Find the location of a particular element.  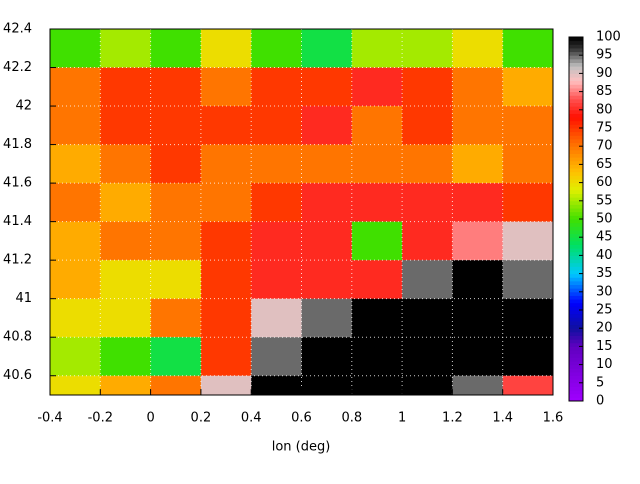

colorbar-tick-label: 40 is located at coordinates (604, 255).